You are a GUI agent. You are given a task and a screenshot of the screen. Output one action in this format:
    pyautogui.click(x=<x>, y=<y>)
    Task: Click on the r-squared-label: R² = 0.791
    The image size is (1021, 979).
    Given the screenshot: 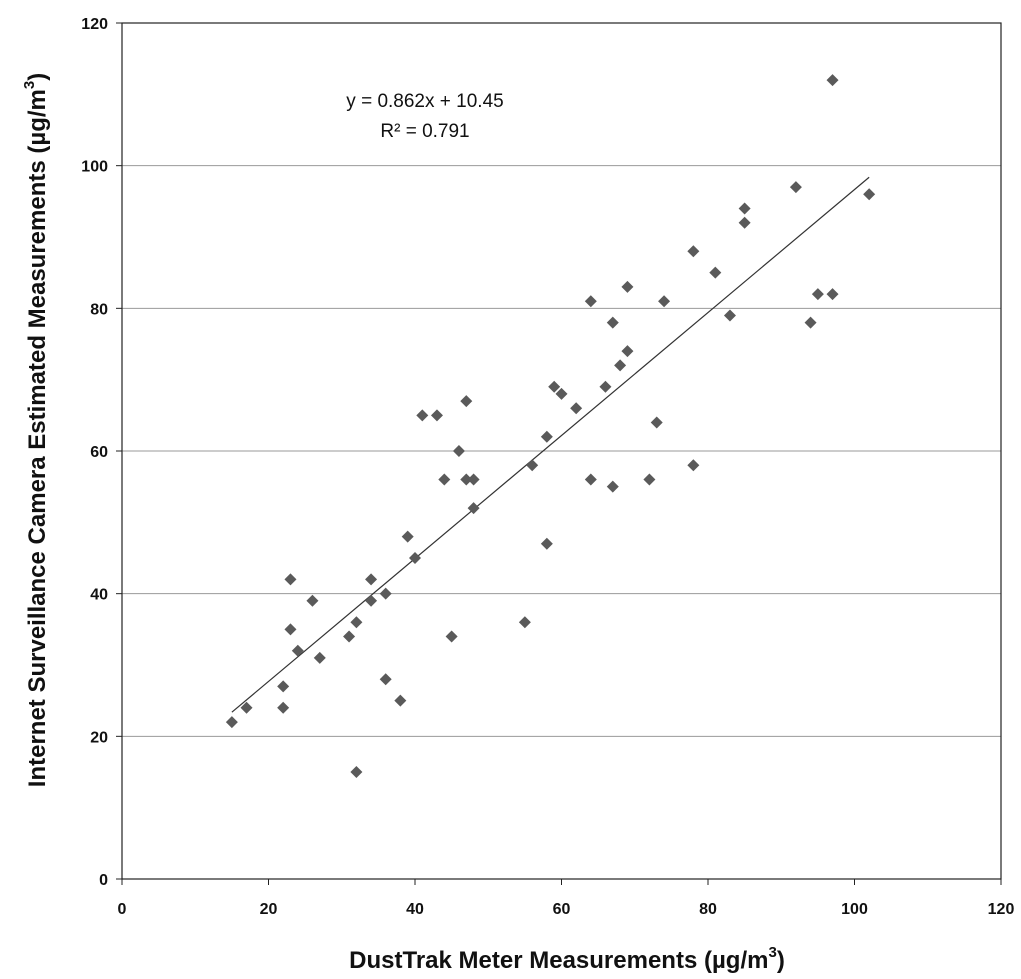 What is the action you would take?
    pyautogui.click(x=424, y=131)
    